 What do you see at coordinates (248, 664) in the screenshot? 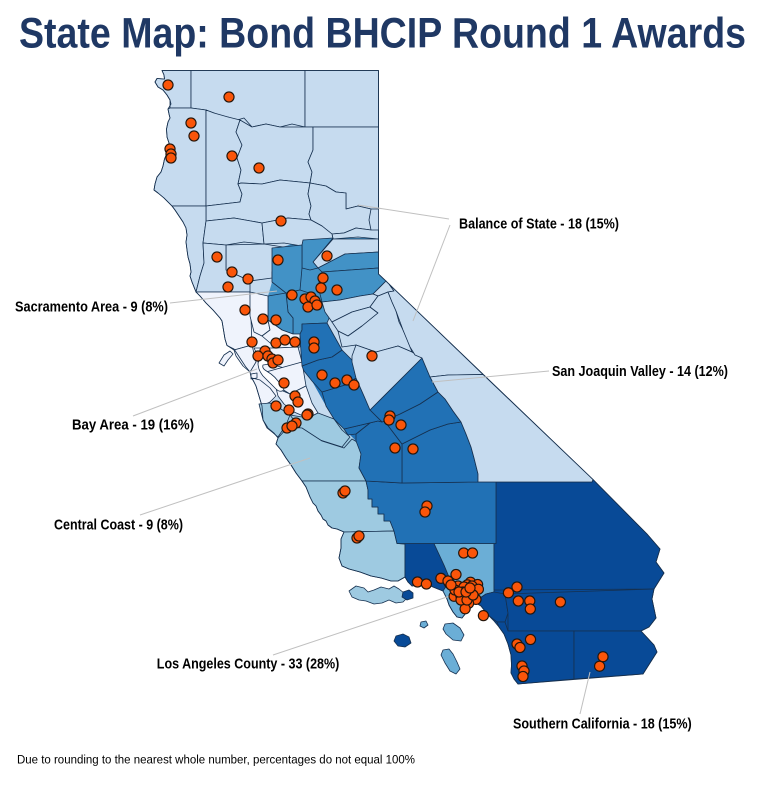
I see `svg-text: Los Angeles County - 33 (28%)` at bounding box center [248, 664].